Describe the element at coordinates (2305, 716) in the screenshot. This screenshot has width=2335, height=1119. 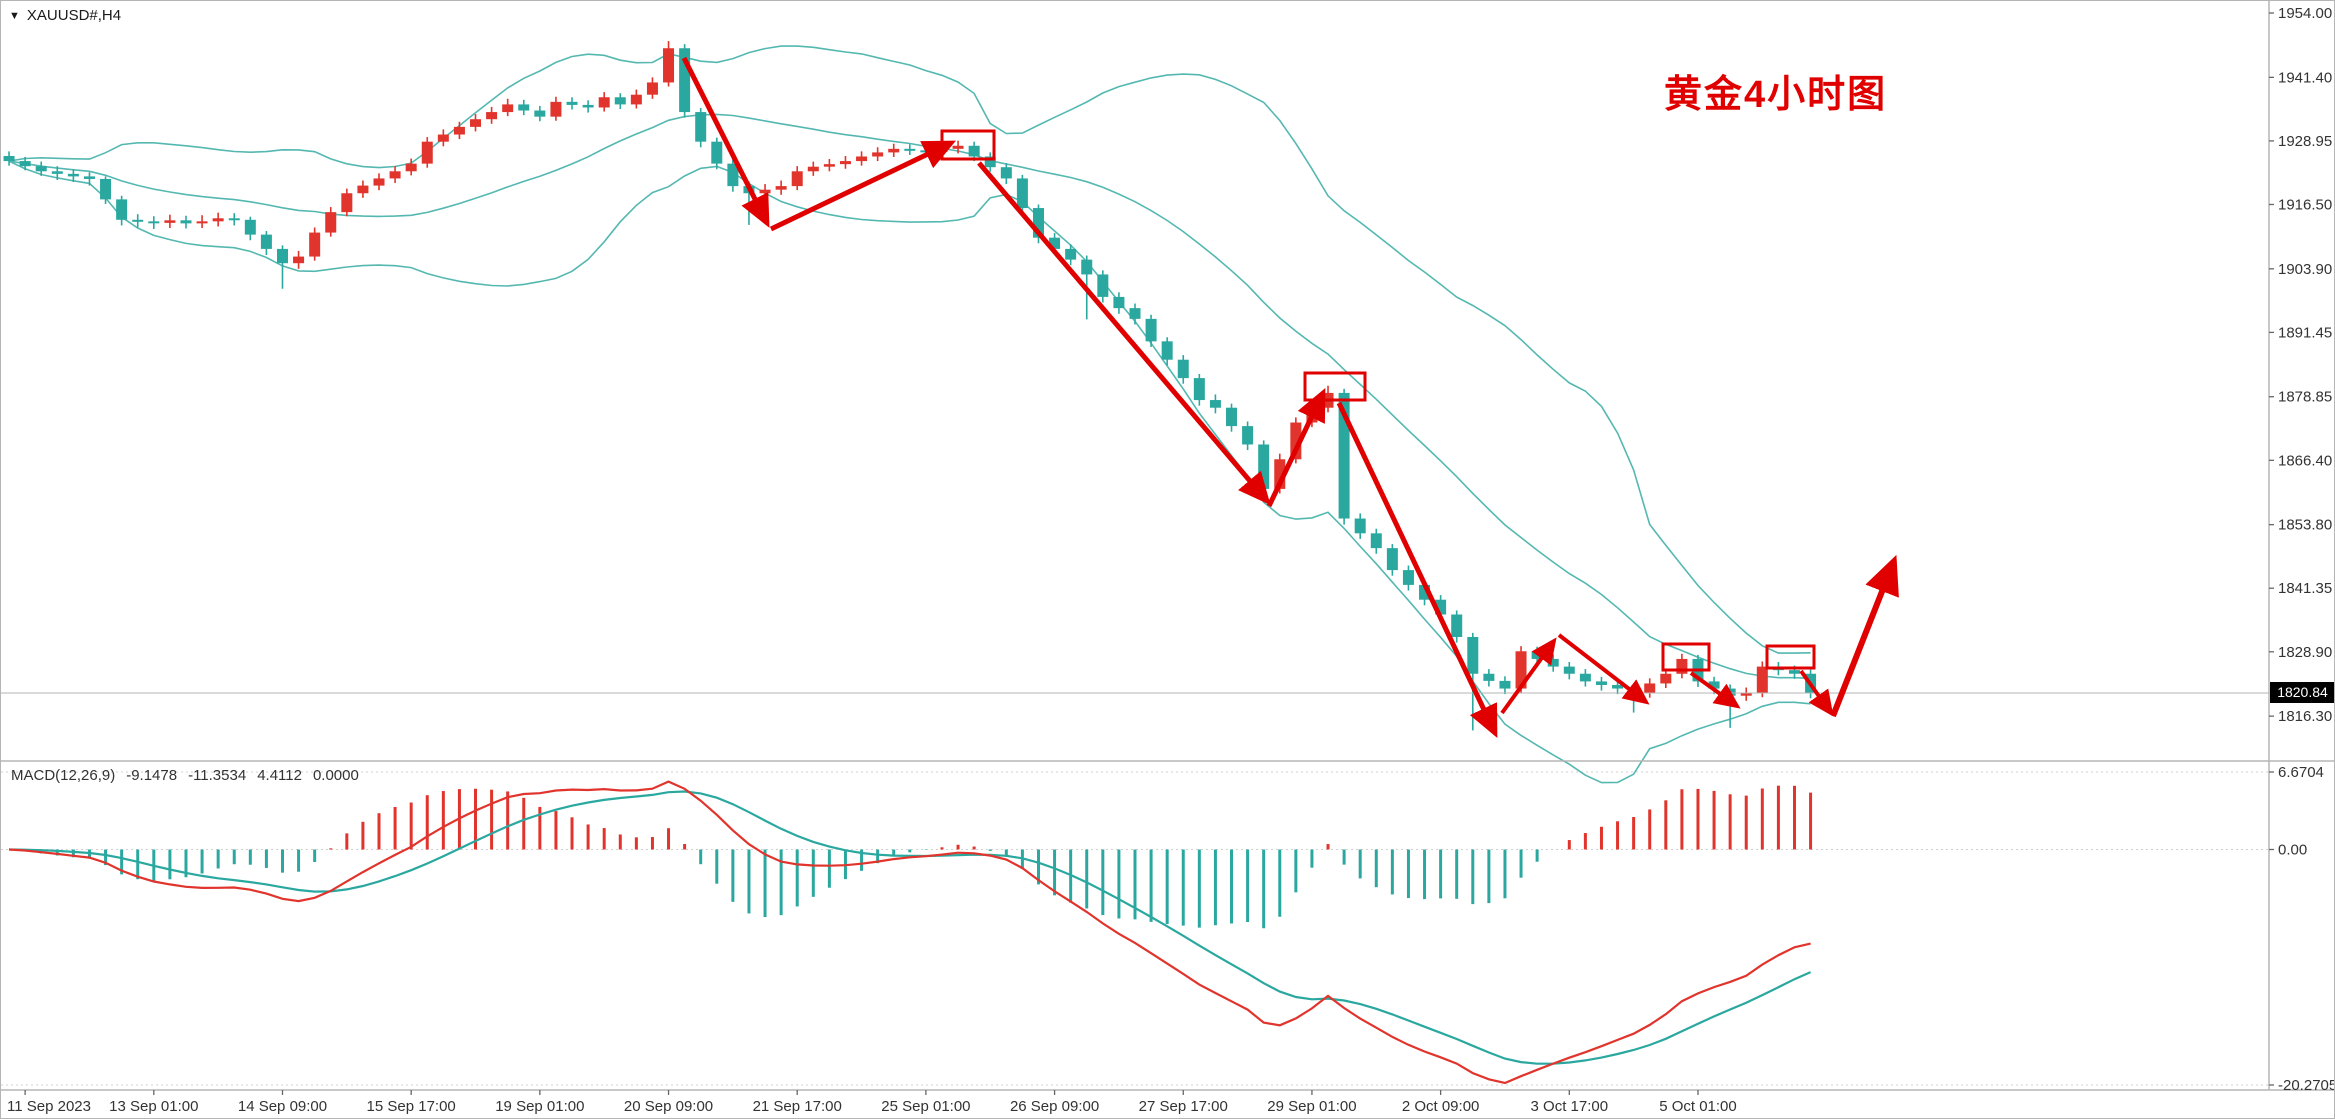
I see `price-axis-label: 1816.30` at that location.